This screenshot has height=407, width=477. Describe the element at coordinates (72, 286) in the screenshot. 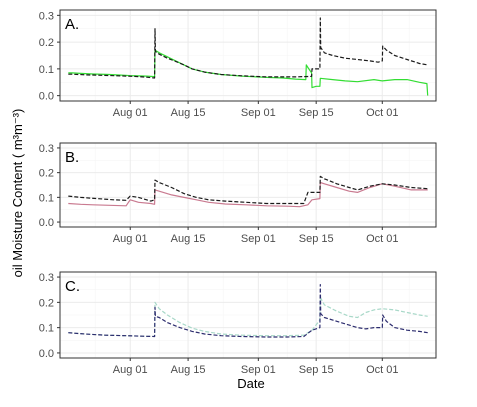

I see `panel-label: C.` at that location.